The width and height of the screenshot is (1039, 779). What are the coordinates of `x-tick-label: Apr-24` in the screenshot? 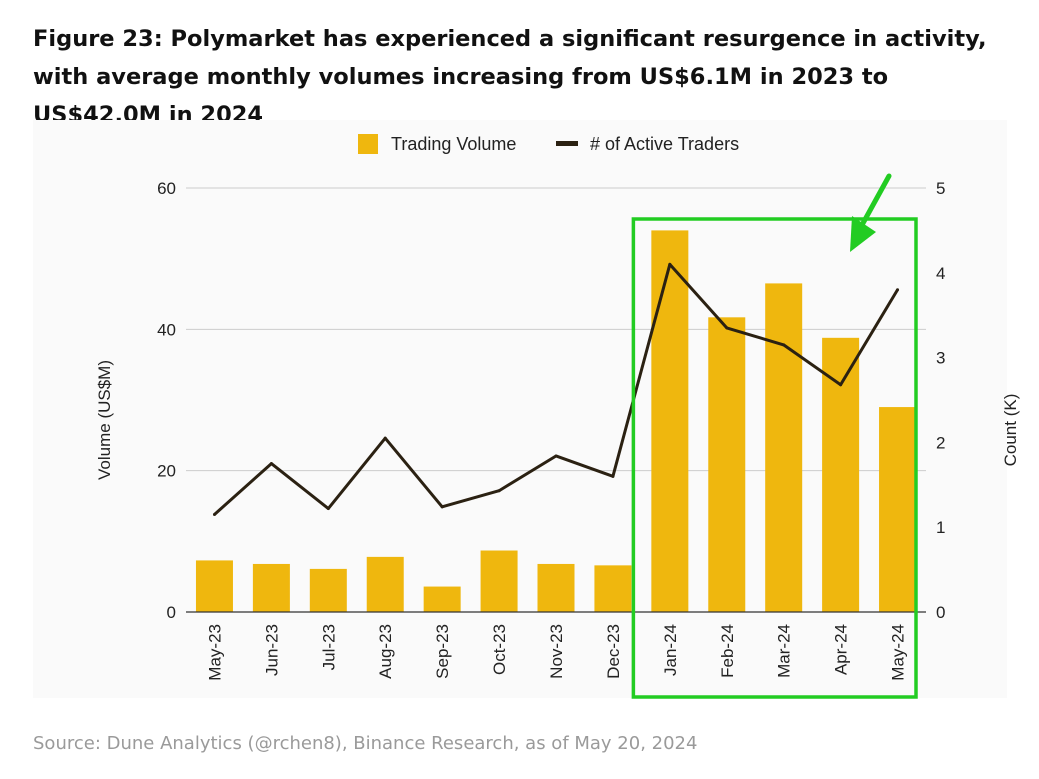 It's located at (841, 649).